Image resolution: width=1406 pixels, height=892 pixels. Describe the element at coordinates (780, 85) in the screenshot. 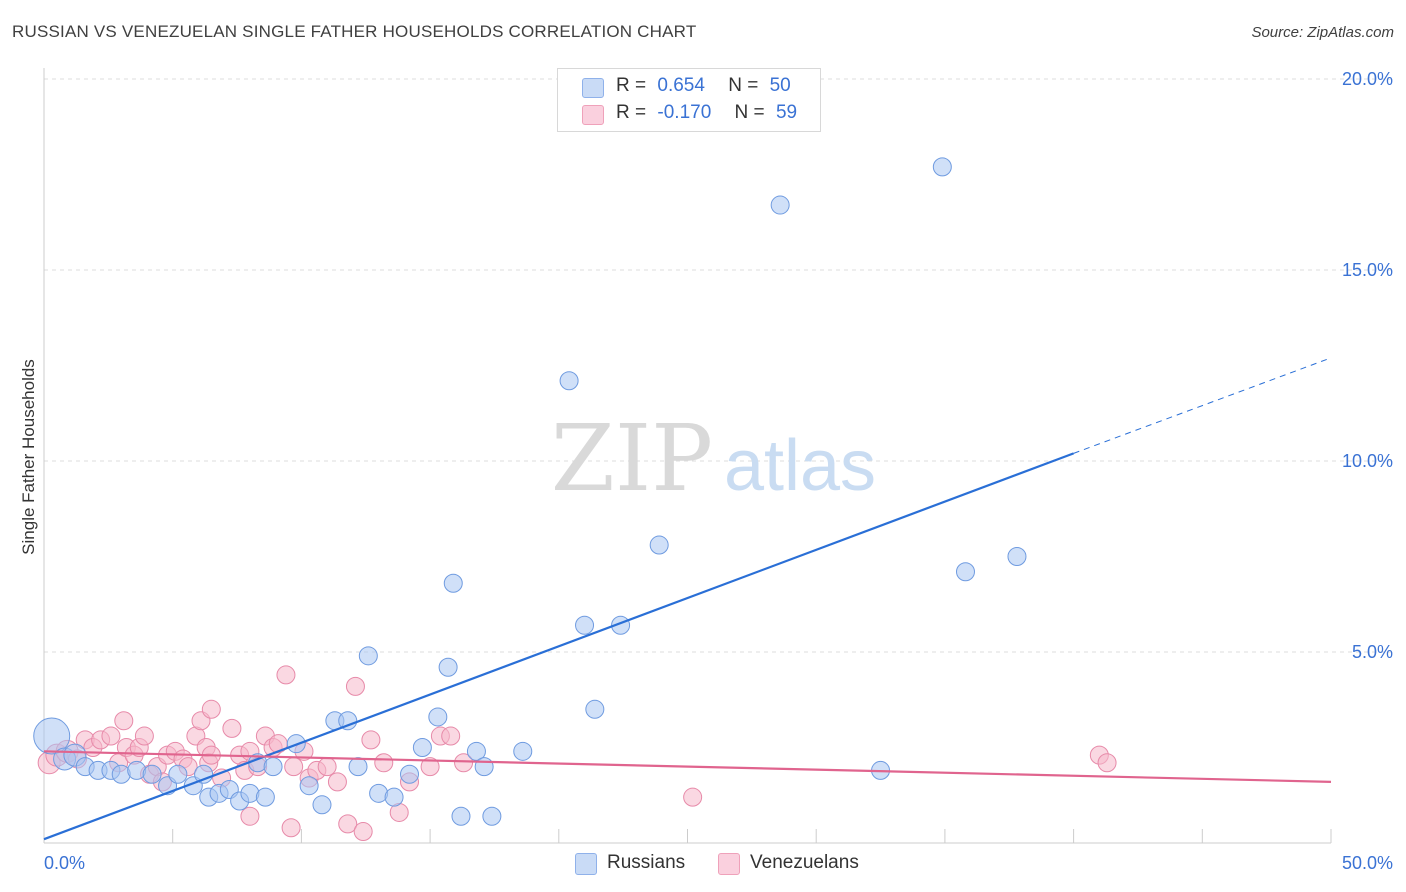

I see `legend-n-value: 50` at that location.